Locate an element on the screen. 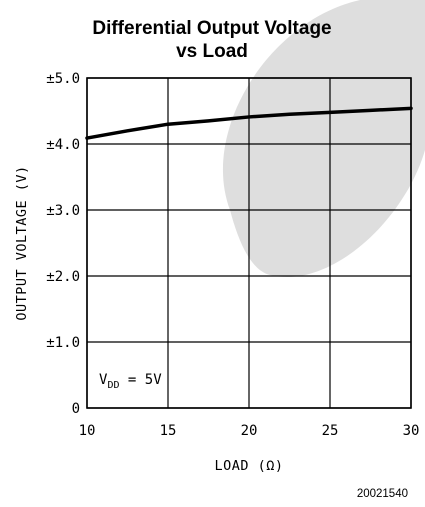 The image size is (425, 507). y-tick-labels: 0 ±1.0 ±2.0 ±3.0 ±4.0 ±5.0 is located at coordinates (63, 244).